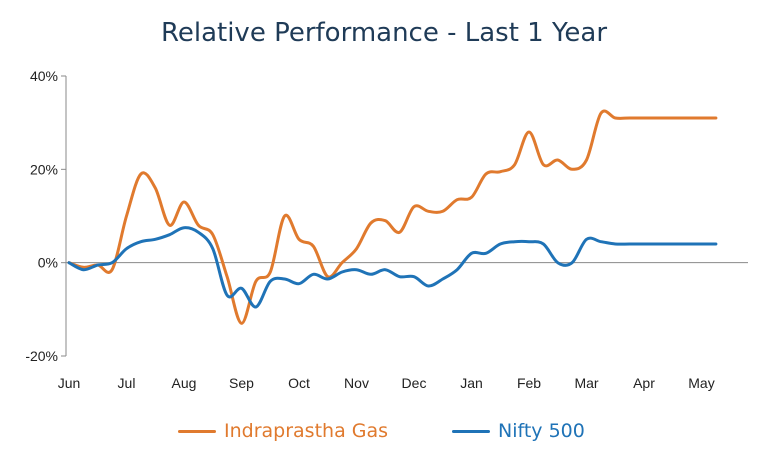 The height and width of the screenshot is (456, 768). I want to click on x-tick-label: Mar, so click(586, 383).